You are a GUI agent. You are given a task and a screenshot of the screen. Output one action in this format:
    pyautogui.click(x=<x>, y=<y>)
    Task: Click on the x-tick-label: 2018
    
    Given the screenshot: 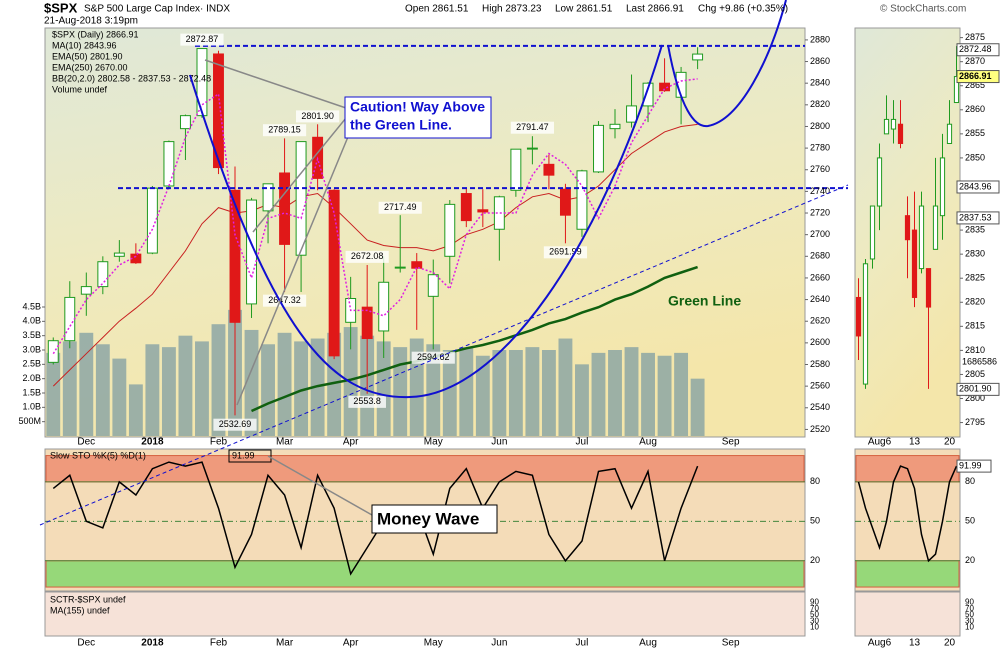 What is the action you would take?
    pyautogui.click(x=152, y=643)
    